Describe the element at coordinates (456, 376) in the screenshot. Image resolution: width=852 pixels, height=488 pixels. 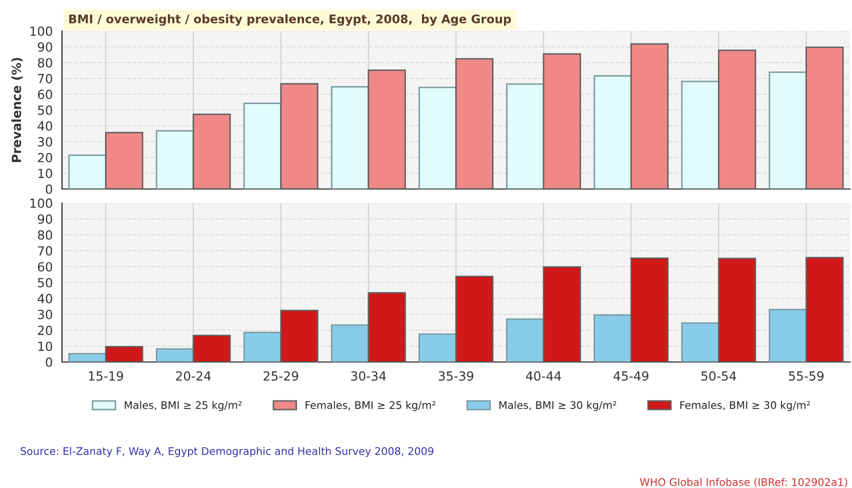
I see `x-tick-label: 35-39` at that location.